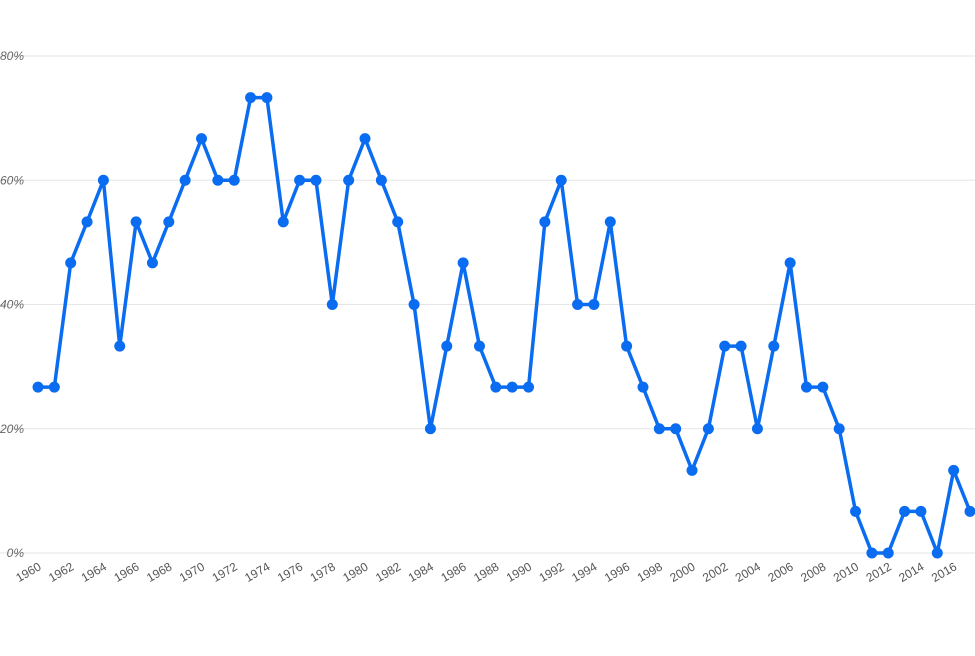 The height and width of the screenshot is (656, 975). What do you see at coordinates (159, 572) in the screenshot?
I see `x-tick-label: 1968` at bounding box center [159, 572].